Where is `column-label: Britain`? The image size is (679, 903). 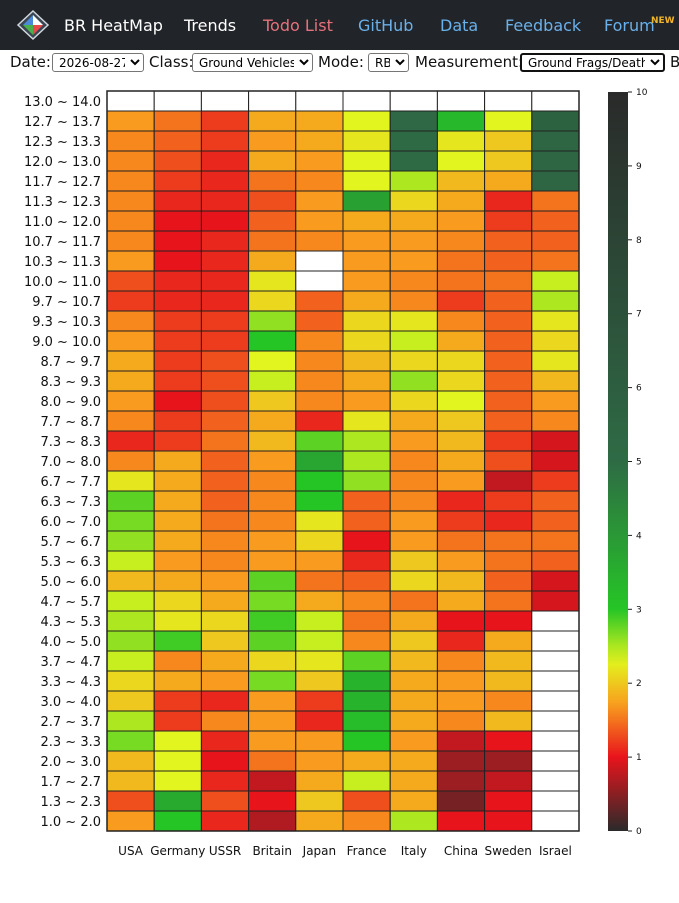 column-label: Britain is located at coordinates (272, 851).